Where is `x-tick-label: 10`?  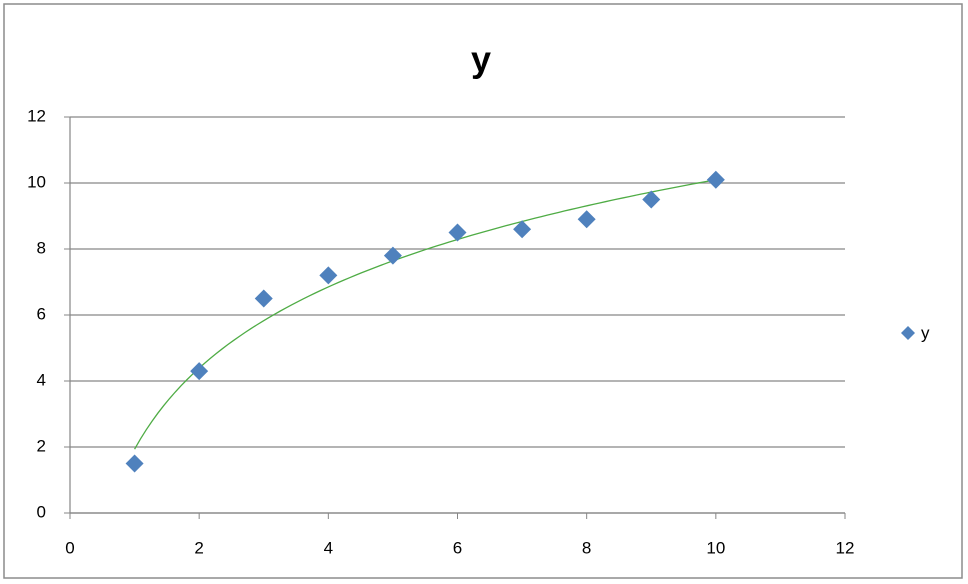 x-tick-label: 10 is located at coordinates (715, 547).